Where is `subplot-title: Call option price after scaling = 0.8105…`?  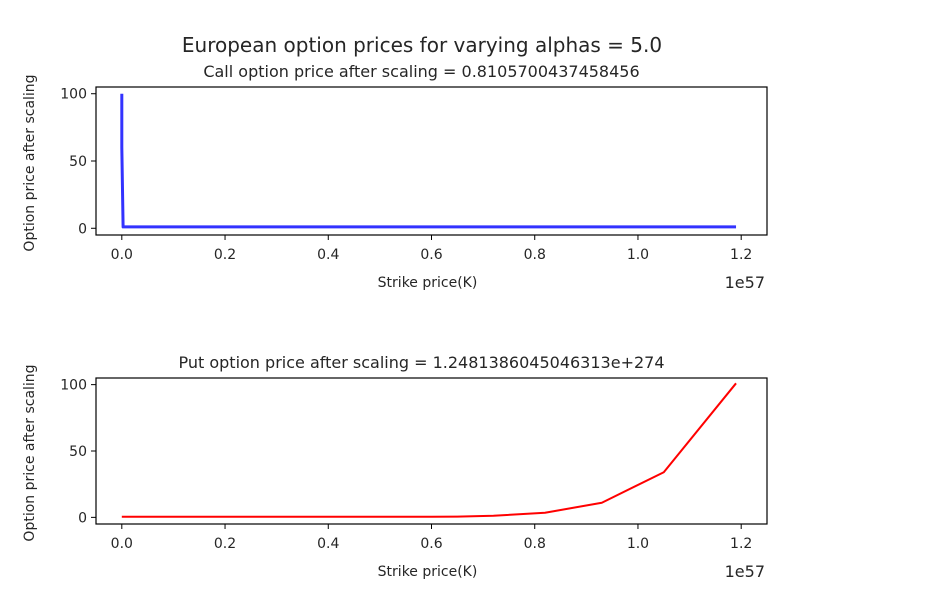
subplot-title: Call option price after scaling = 0.8105… is located at coordinates (421, 71).